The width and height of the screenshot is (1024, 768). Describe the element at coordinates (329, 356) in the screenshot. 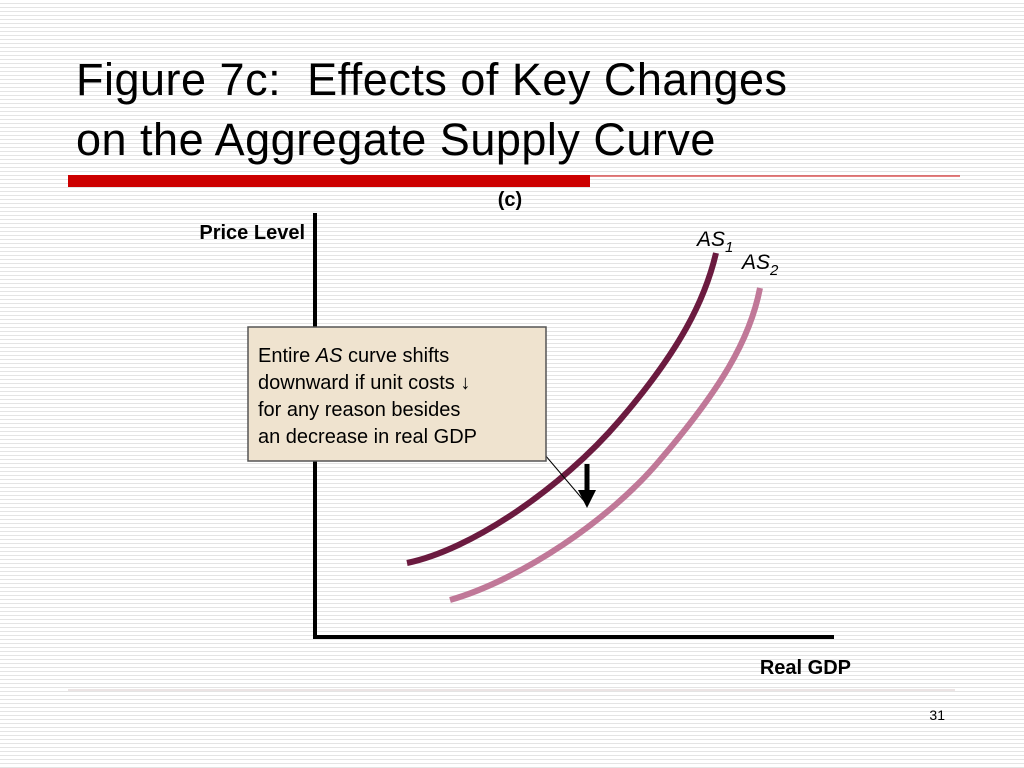

I see `callout-italic: AS` at that location.